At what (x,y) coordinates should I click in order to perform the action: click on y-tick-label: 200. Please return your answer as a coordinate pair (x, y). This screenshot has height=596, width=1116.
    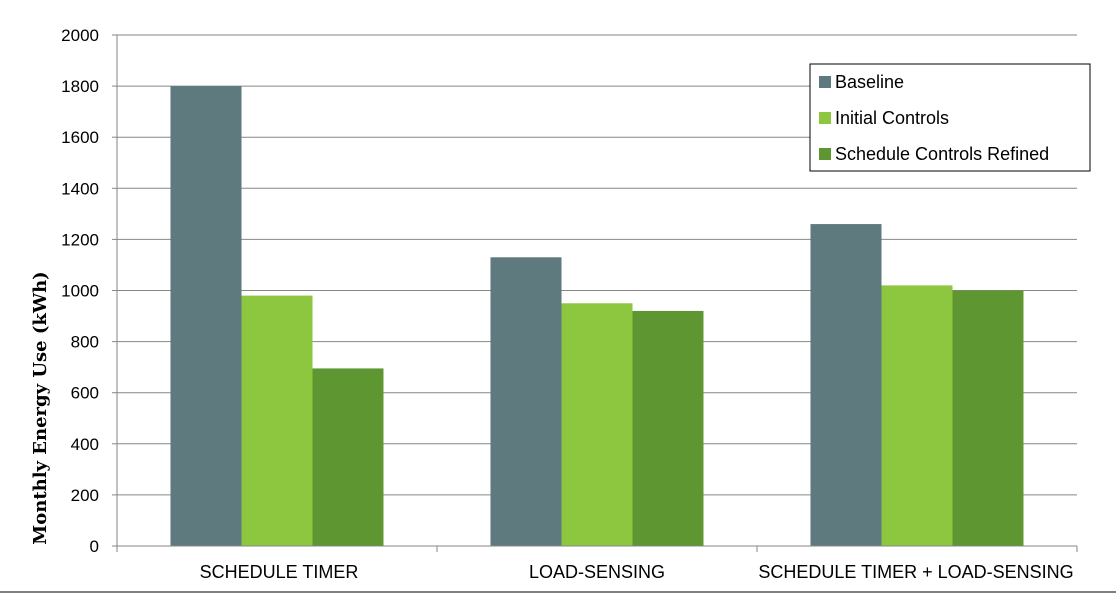
    Looking at the image, I should click on (85, 495).